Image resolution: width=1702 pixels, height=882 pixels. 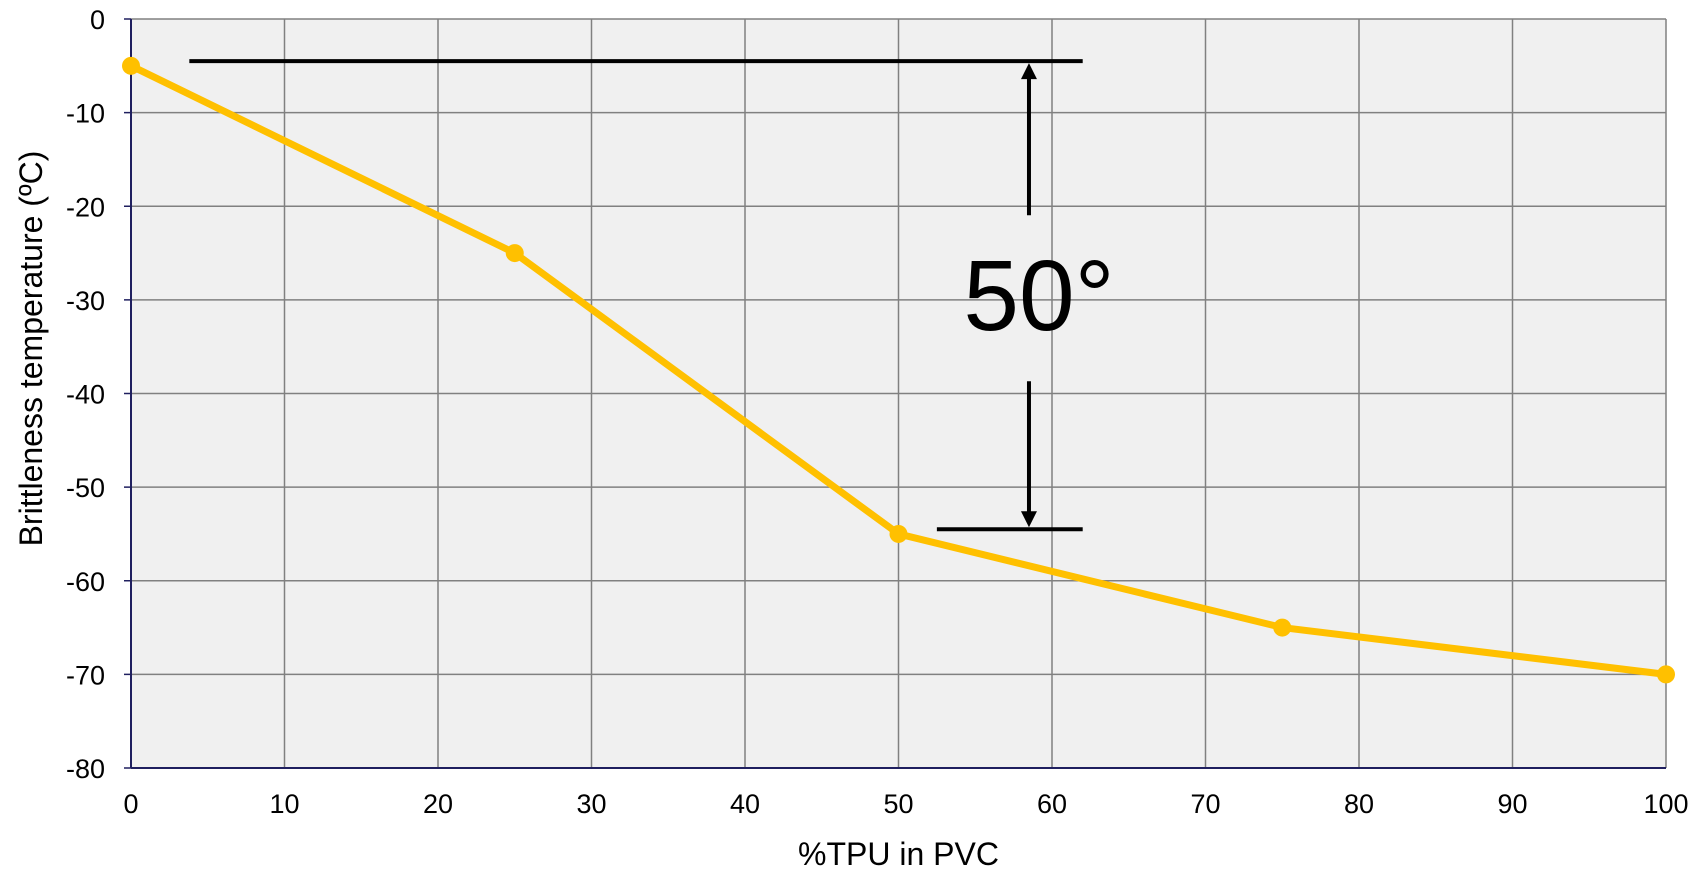 What do you see at coordinates (31, 349) in the screenshot?
I see `y-axis-title: Brittleness temperature (ºC)` at bounding box center [31, 349].